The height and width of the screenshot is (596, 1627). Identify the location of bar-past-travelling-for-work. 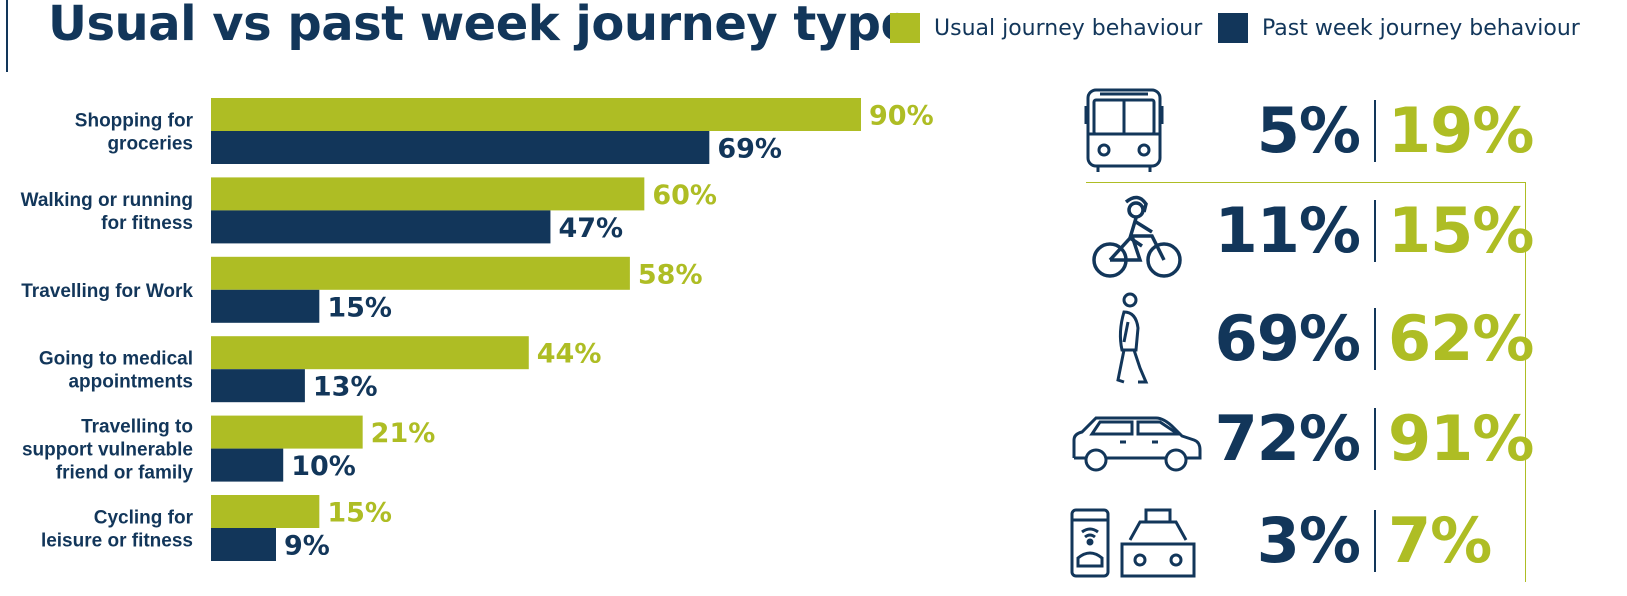
(265, 306).